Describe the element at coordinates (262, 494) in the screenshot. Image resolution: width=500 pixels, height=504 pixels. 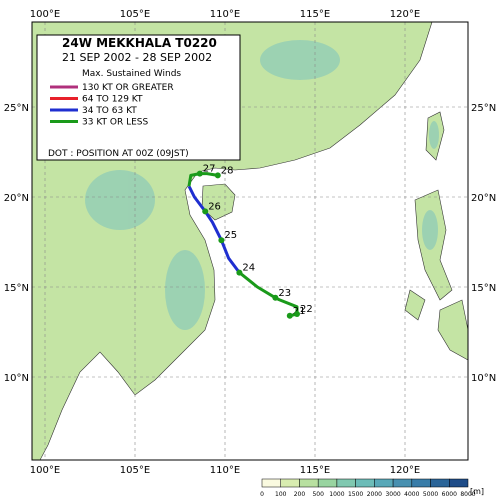
I see `colorbar-tick: 0` at that location.